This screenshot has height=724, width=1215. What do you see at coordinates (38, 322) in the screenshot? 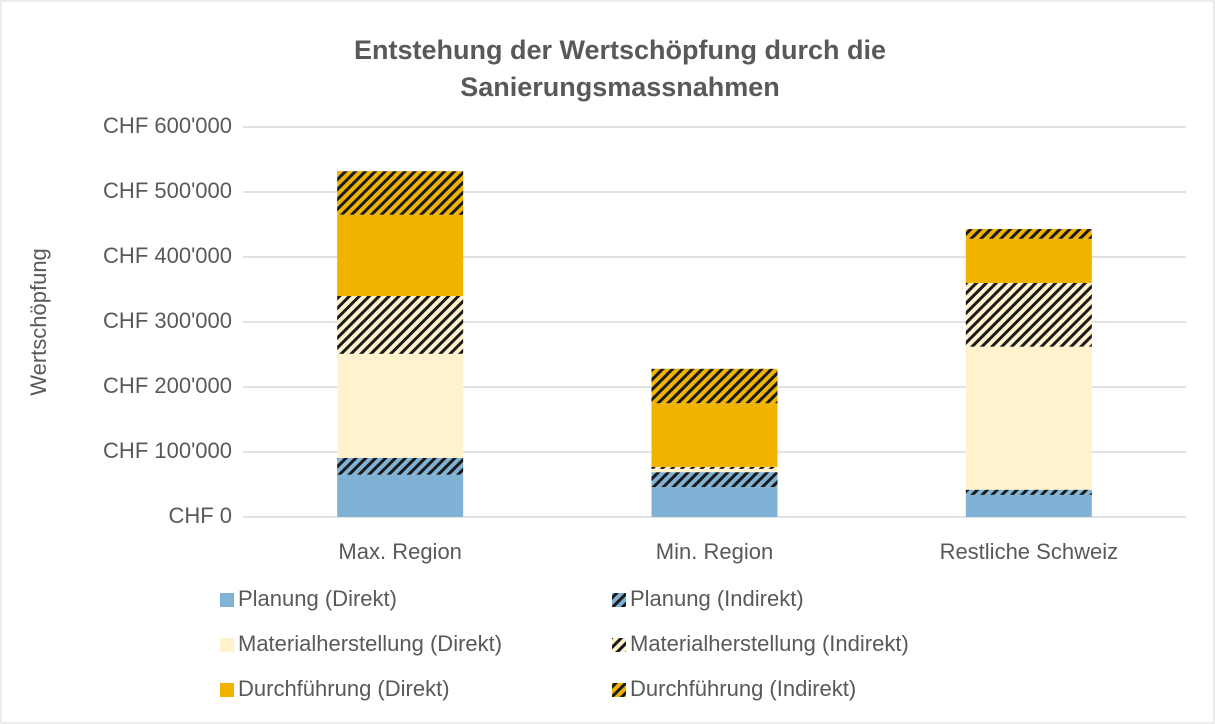
I see `y-axis-label: Wertschöpfung` at bounding box center [38, 322].